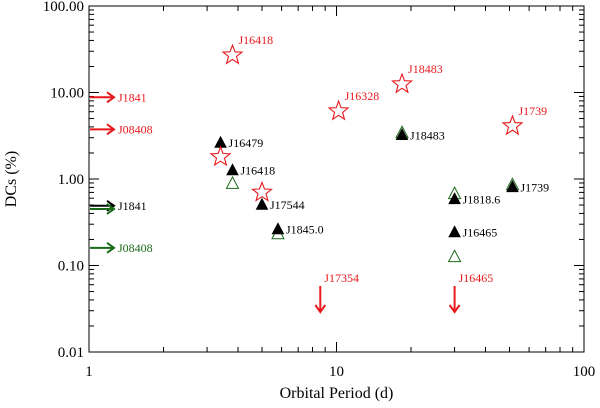  Describe the element at coordinates (71, 267) in the screenshot. I see `y-tick-label: 0.10` at that location.